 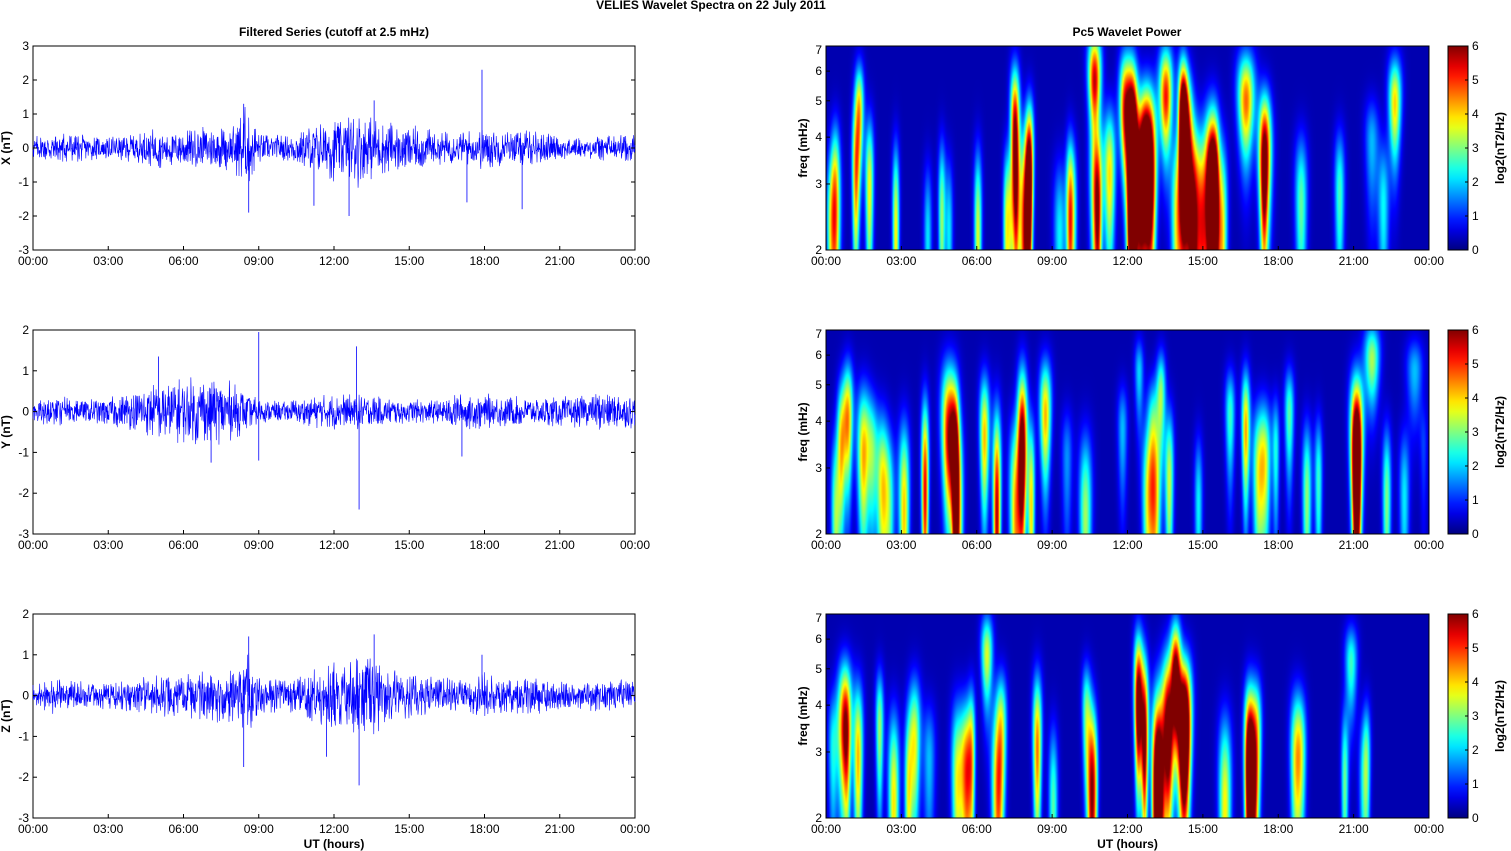 What do you see at coordinates (1127, 716) in the screenshot?
I see `wavelet-power-heatmap-z` at bounding box center [1127, 716].